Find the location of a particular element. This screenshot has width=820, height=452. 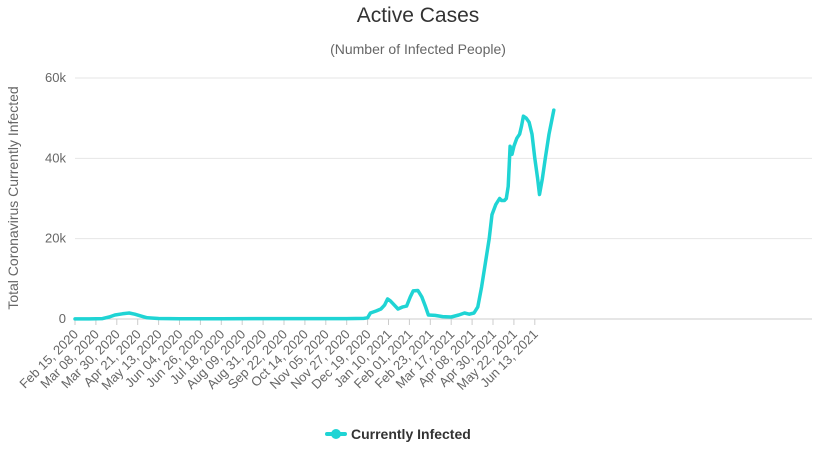

y-tick-label: 40k is located at coordinates (55, 157).